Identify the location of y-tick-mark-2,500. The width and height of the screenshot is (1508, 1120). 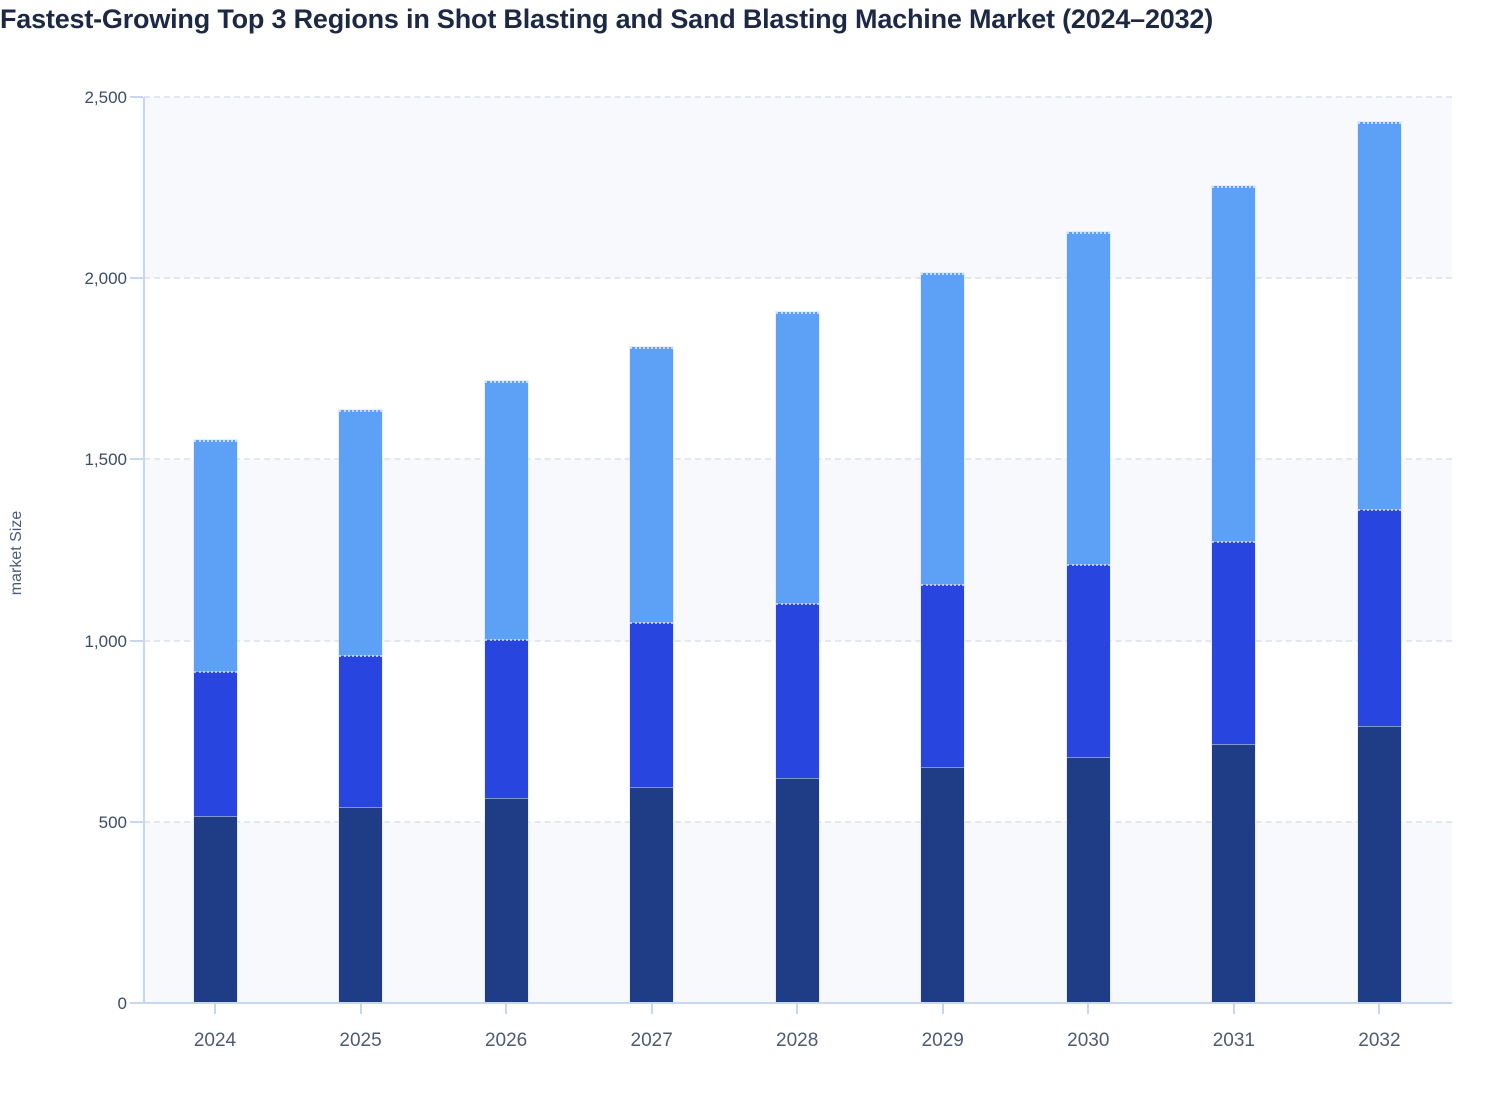
(136, 97).